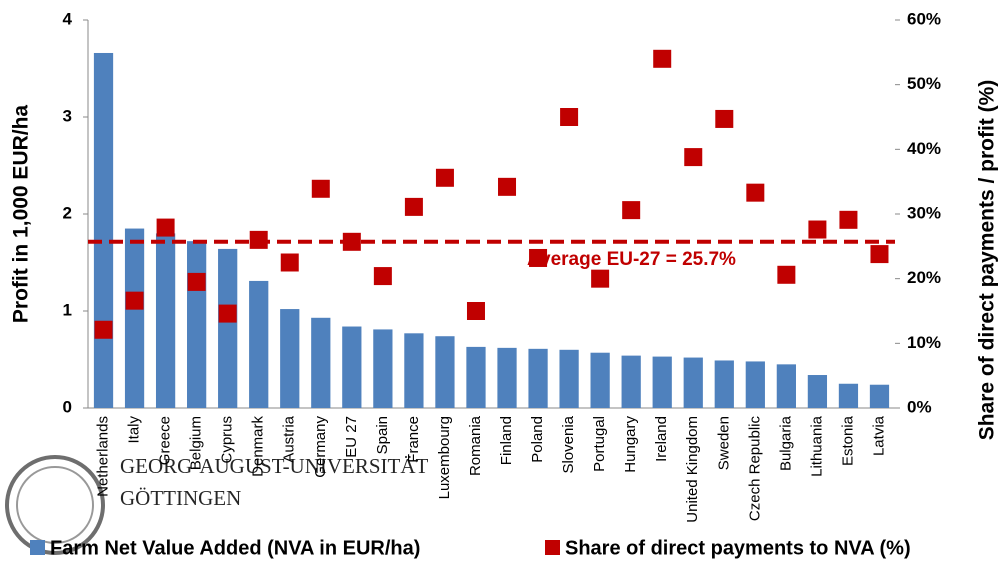 This screenshot has width=1004, height=570. I want to click on x-tick-label: United Kingdom, so click(692, 469).